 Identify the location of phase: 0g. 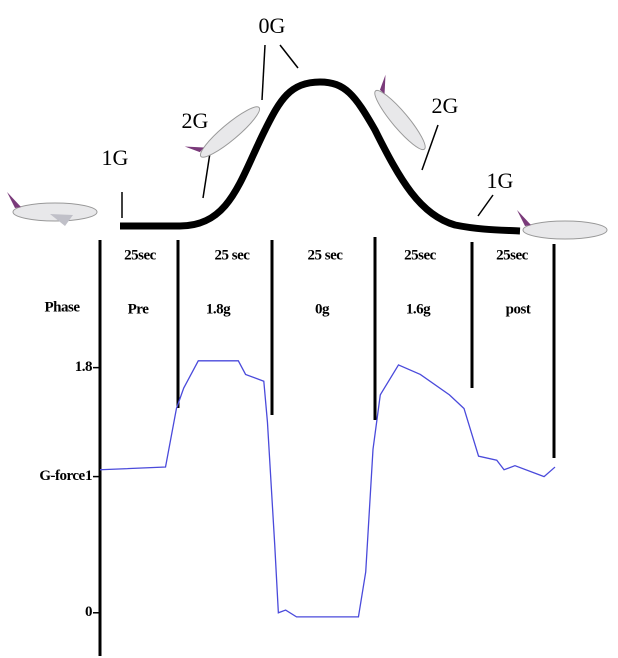
(322, 309).